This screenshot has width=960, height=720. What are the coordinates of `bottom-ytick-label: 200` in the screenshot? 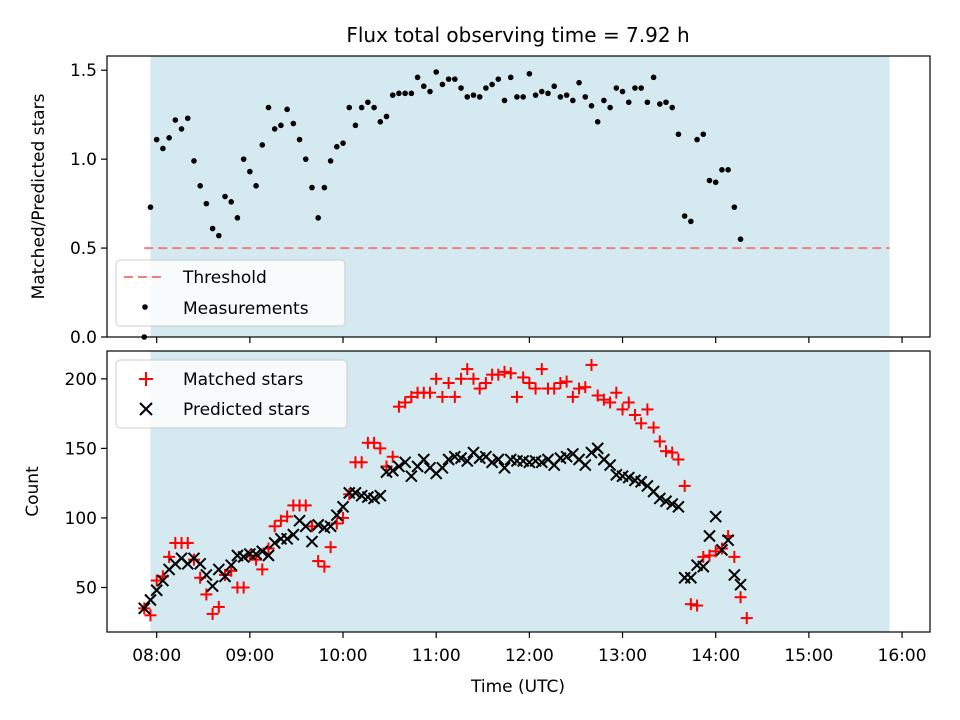 It's located at (81, 380).